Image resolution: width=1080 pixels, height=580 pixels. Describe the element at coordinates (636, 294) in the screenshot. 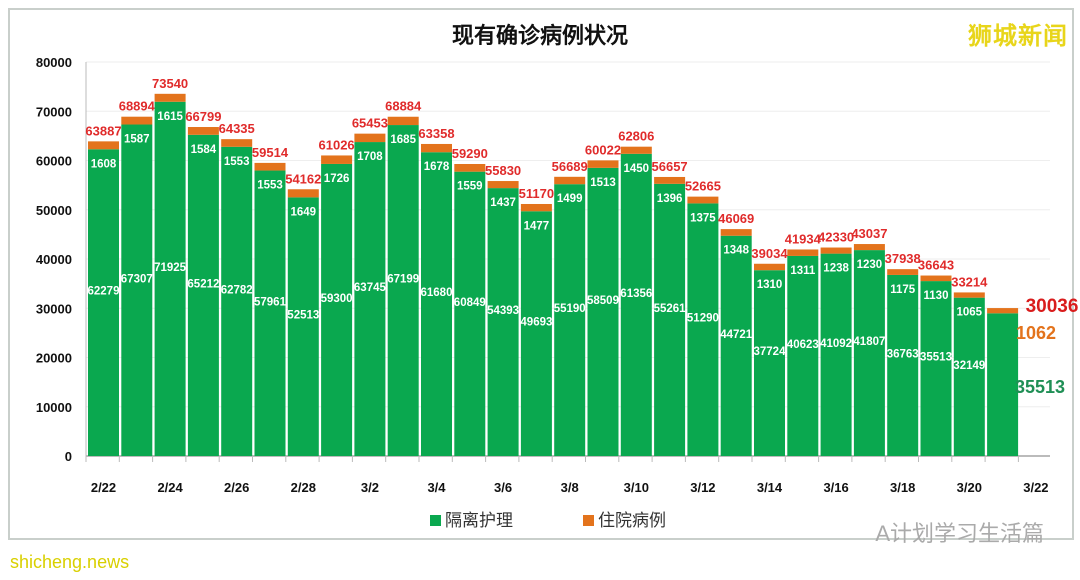

I see `isolation-label: 61356` at that location.